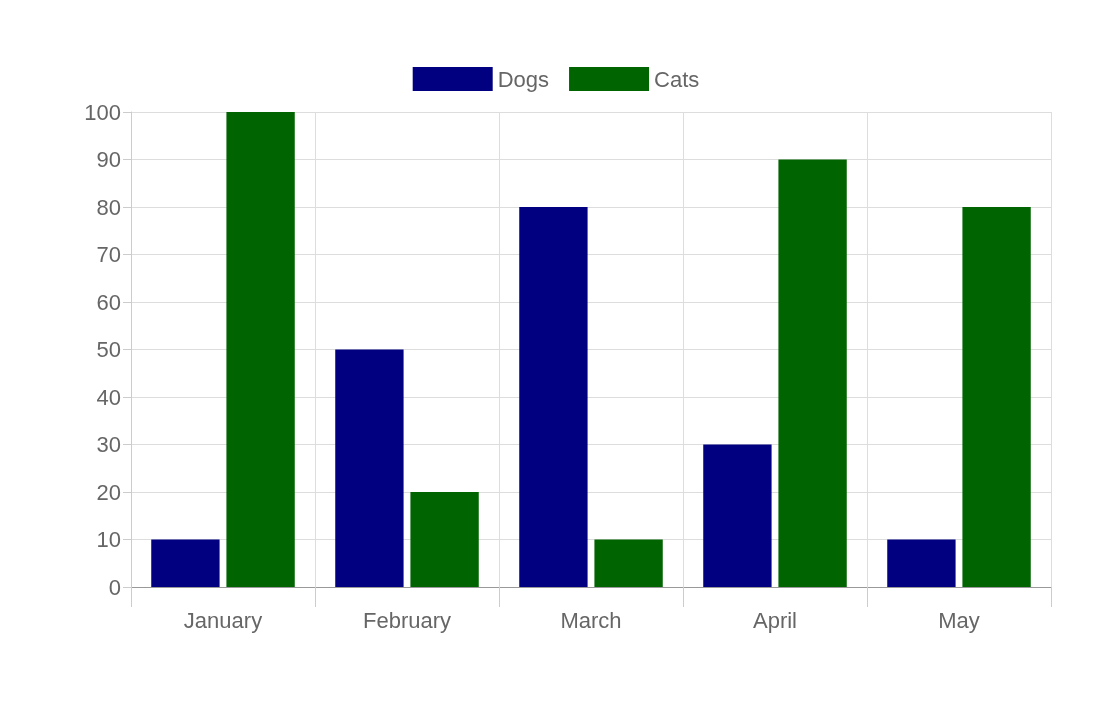 This screenshot has width=1112, height=712. What do you see at coordinates (959, 620) in the screenshot?
I see `x-tick-label: May` at bounding box center [959, 620].